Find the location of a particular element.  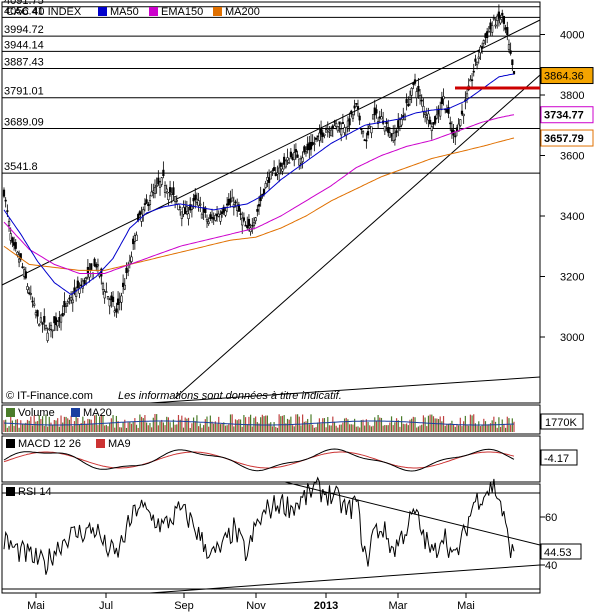

price-last-value-box is located at coordinates (567, 76).